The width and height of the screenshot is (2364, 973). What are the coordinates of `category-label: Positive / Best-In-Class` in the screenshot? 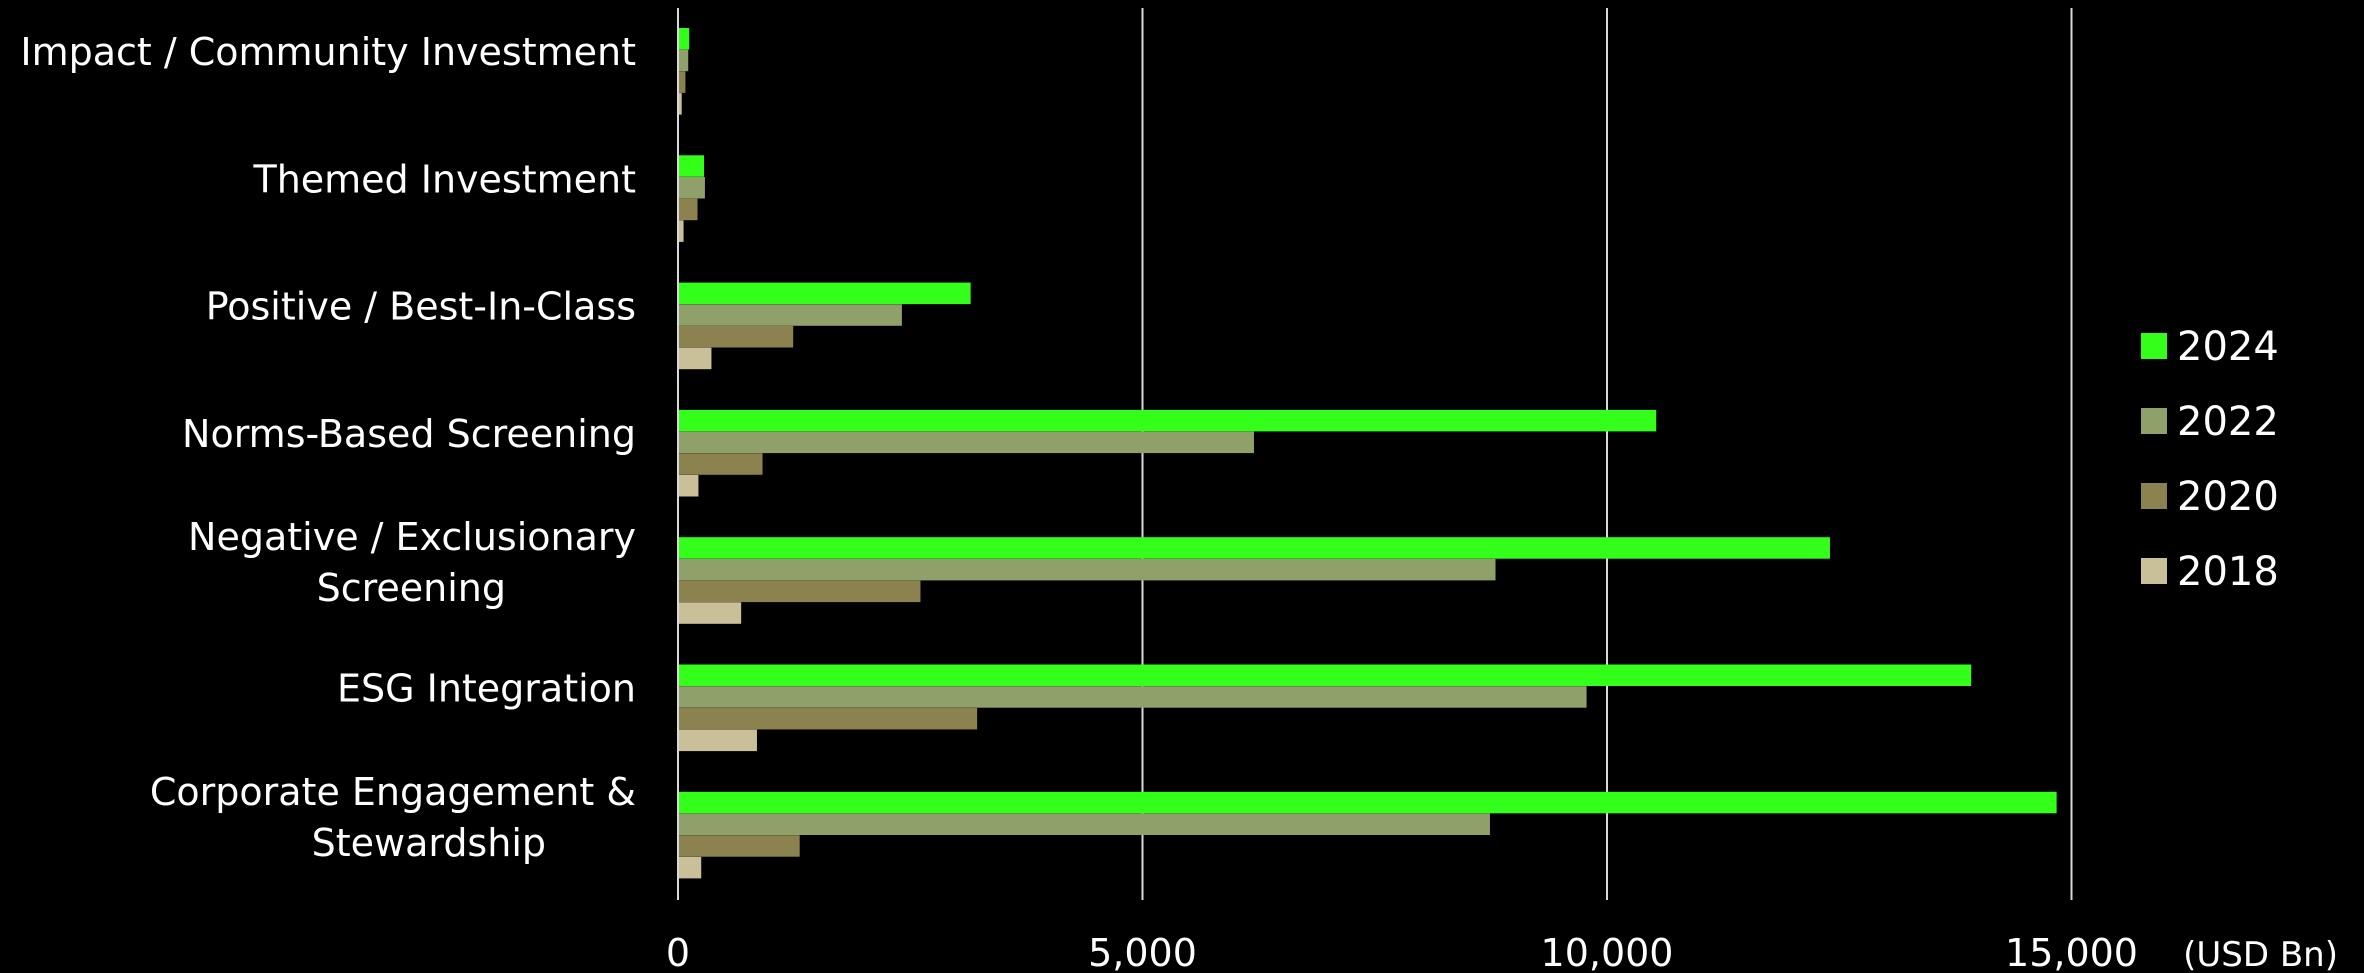 It's located at (421, 307).